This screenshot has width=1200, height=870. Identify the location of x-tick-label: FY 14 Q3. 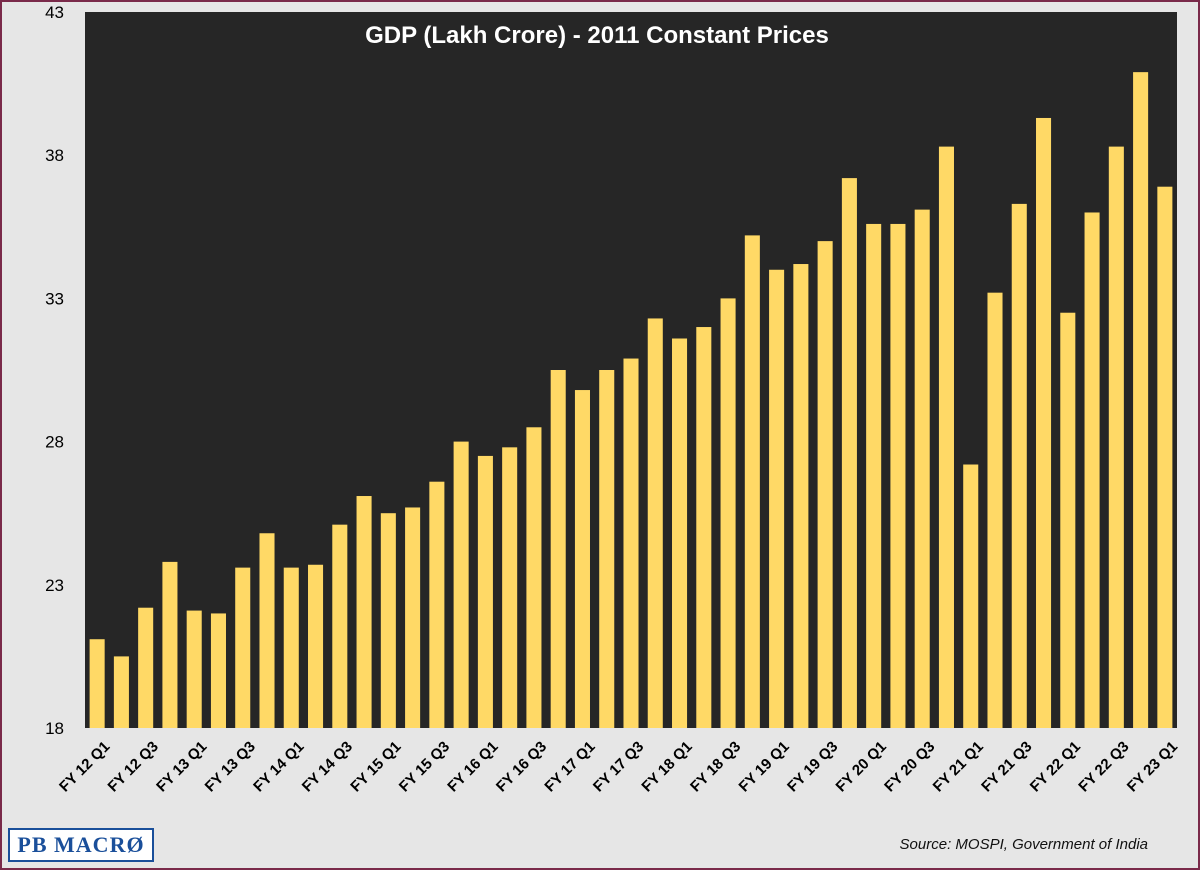
(327, 766).